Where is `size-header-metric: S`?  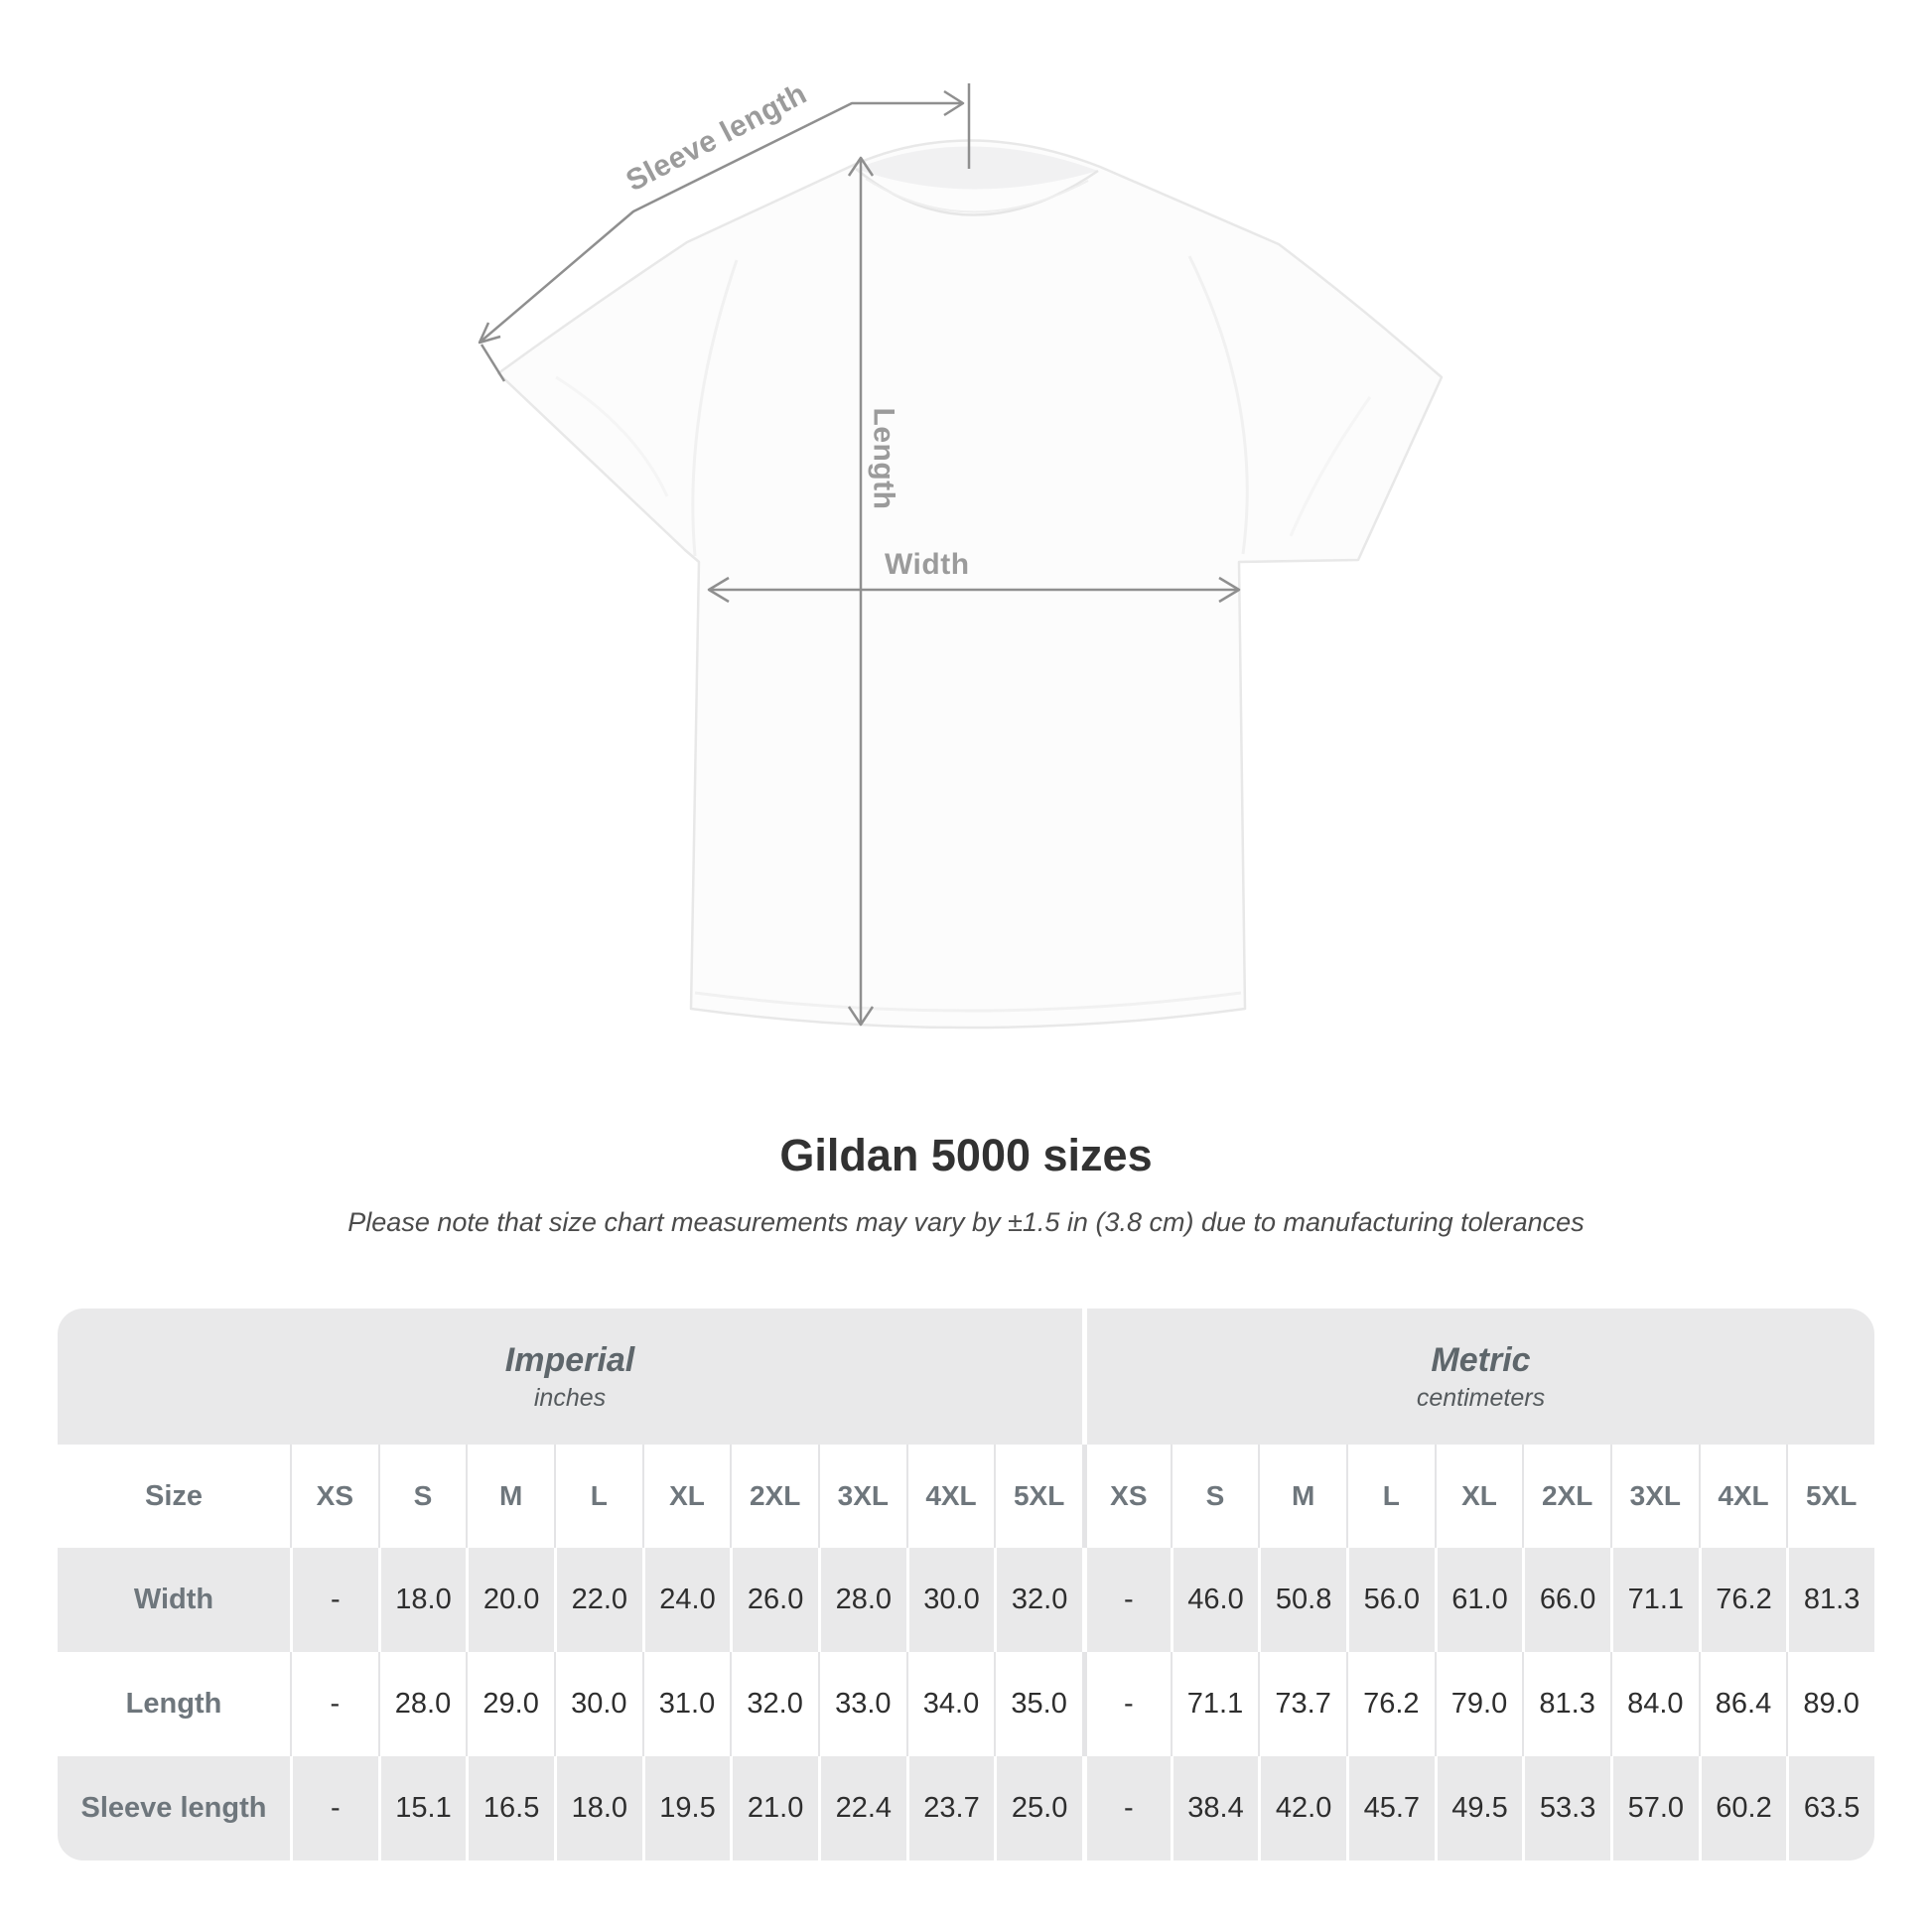
size-header-metric: S is located at coordinates (1215, 1496).